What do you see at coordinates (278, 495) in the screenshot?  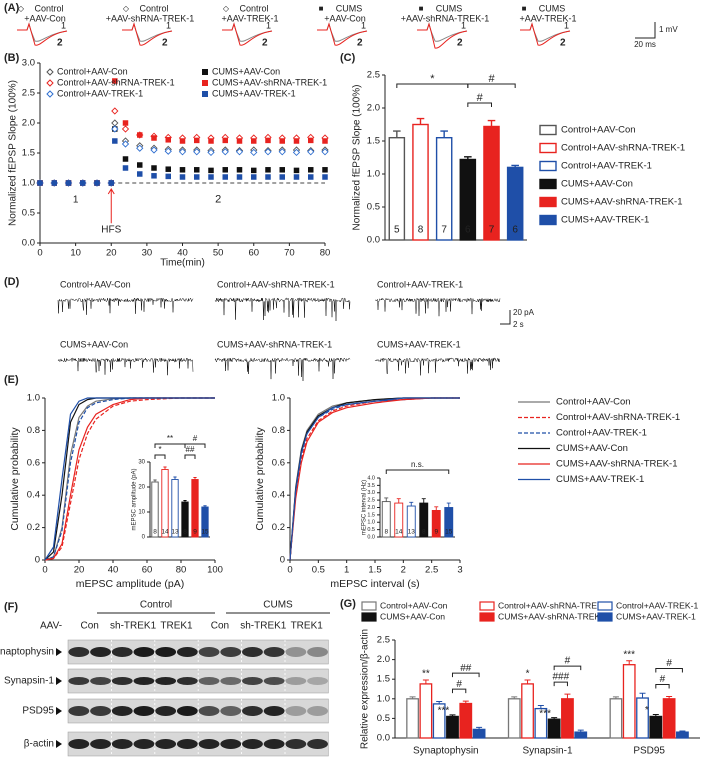 I see `y-tick-label: 0.4` at bounding box center [278, 495].